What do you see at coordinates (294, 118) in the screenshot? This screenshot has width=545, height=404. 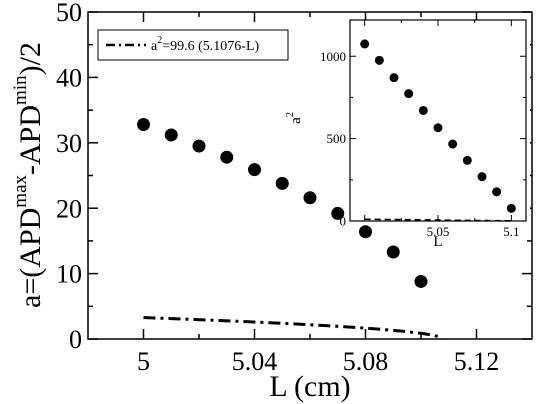 I see `inset-y-axis-label: a2` at bounding box center [294, 118].